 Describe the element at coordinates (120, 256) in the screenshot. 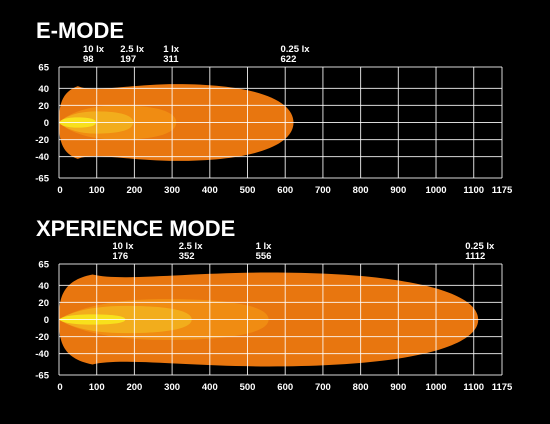

I see `lux-marker-distance: 176` at that location.